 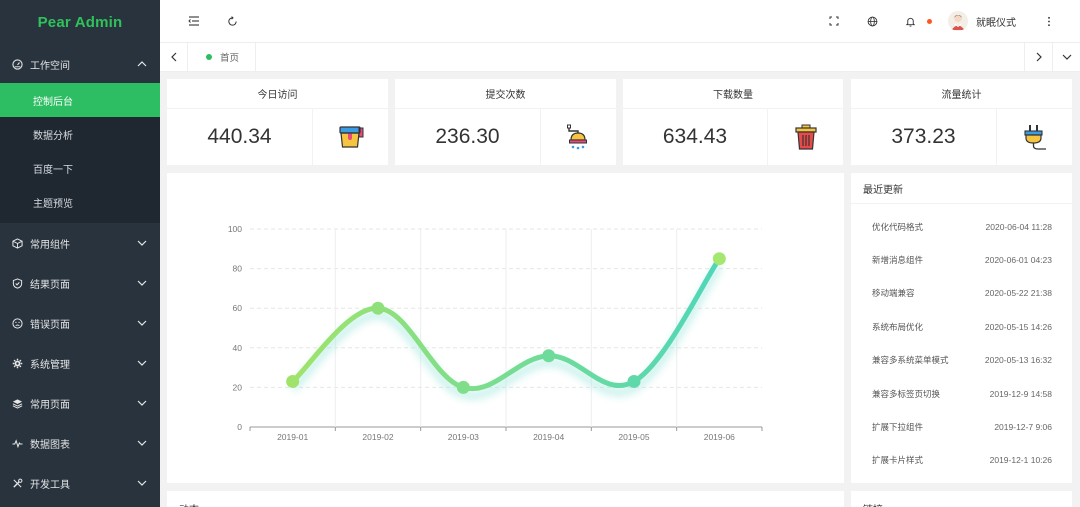 What do you see at coordinates (239, 136) in the screenshot?
I see `stat-value: 440.34` at bounding box center [239, 136].